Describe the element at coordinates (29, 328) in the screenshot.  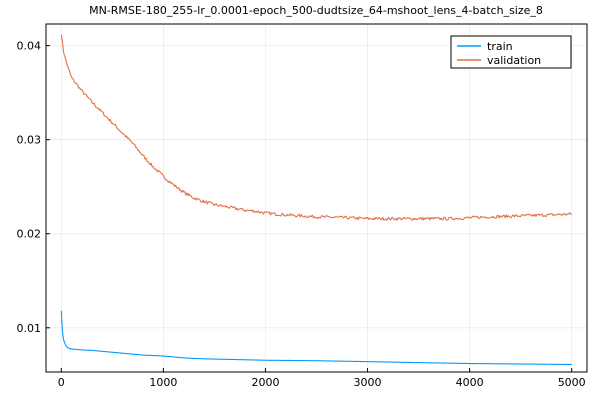
I see `y-tick-label: 0.01` at that location.